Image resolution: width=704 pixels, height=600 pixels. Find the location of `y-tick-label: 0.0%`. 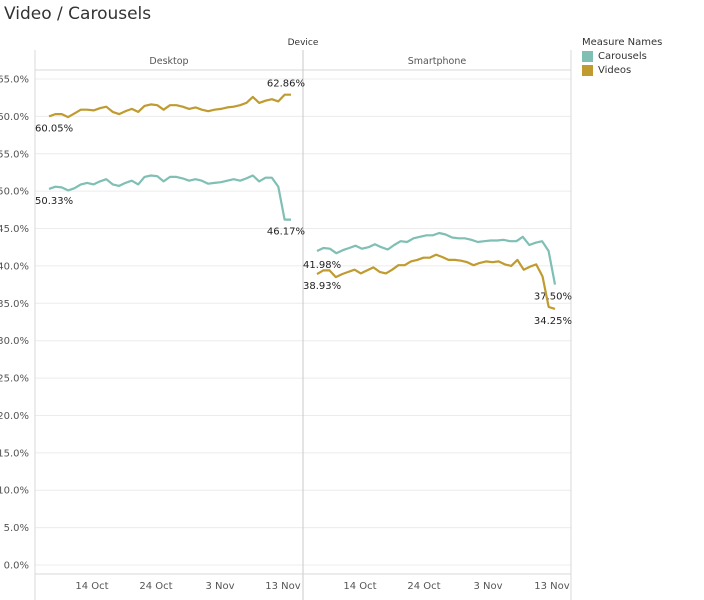

y-tick-label: 0.0% is located at coordinates (16, 566).